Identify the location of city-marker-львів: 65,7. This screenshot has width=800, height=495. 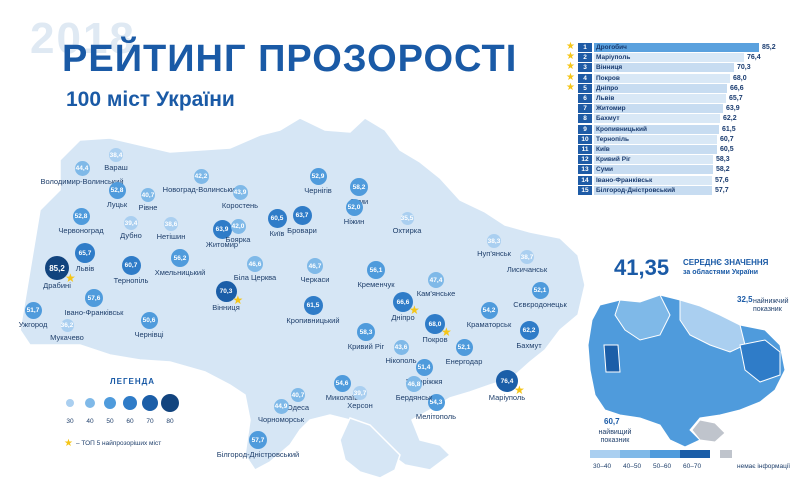
(85, 253).